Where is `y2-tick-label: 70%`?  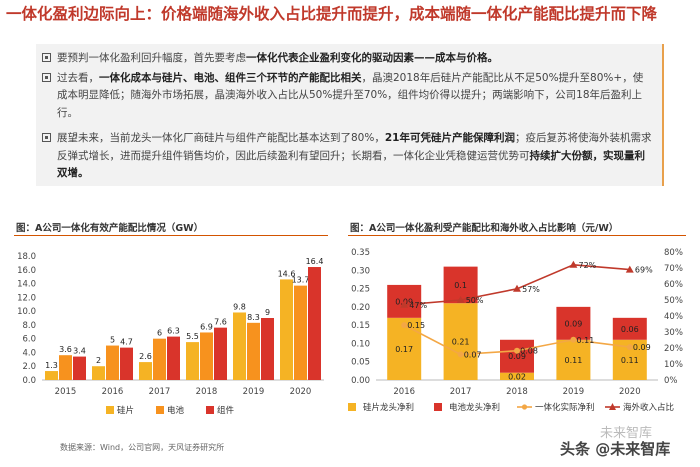
y2-tick-label: 70% is located at coordinates (673, 269).